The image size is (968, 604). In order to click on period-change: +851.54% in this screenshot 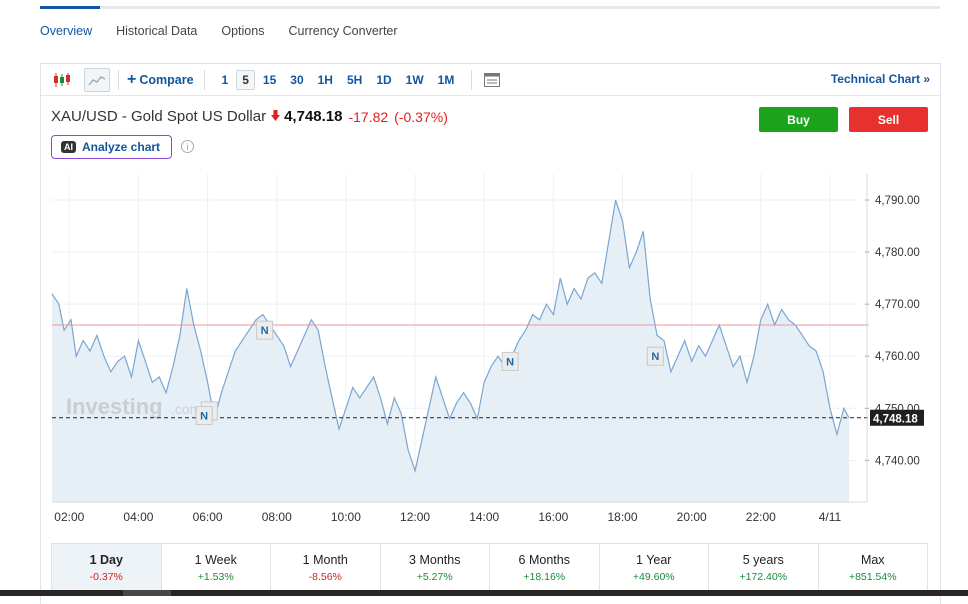, I will do `click(872, 577)`.